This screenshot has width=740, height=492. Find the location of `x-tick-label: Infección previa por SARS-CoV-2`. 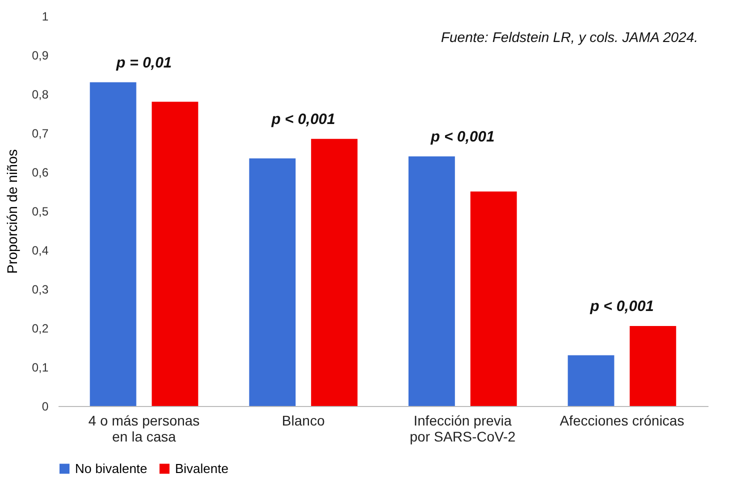

x-tick-label: Infección previa por SARS-CoV-2 is located at coordinates (463, 428).